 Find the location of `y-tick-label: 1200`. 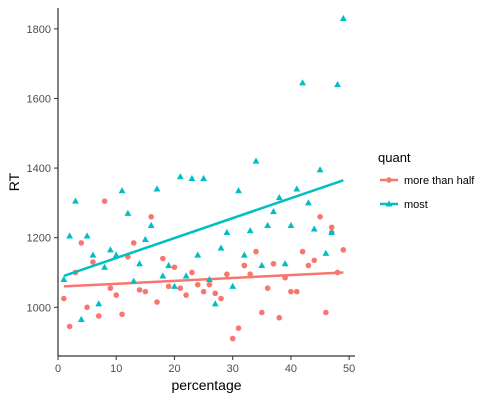

y-tick-label: 1200 is located at coordinates (39, 239).